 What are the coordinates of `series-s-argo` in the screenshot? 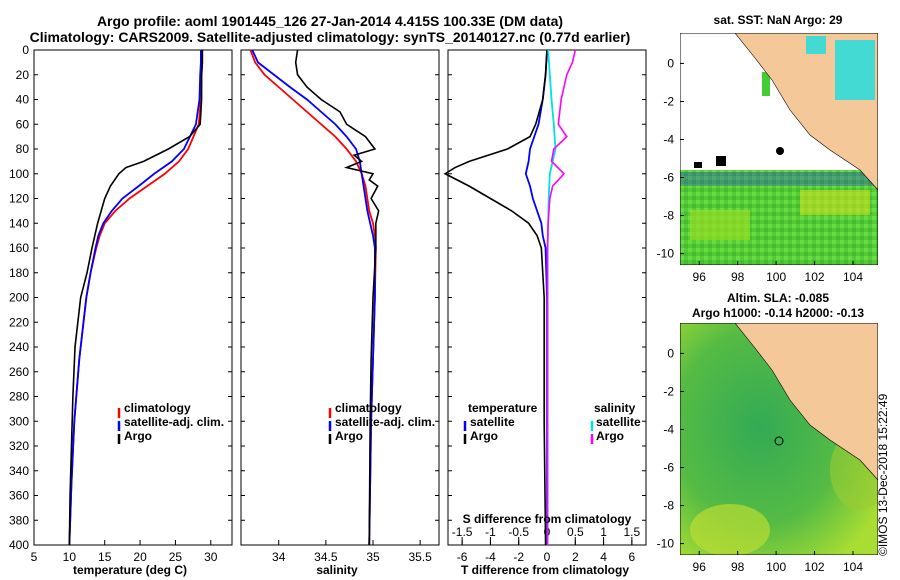 It's located at (561, 297).